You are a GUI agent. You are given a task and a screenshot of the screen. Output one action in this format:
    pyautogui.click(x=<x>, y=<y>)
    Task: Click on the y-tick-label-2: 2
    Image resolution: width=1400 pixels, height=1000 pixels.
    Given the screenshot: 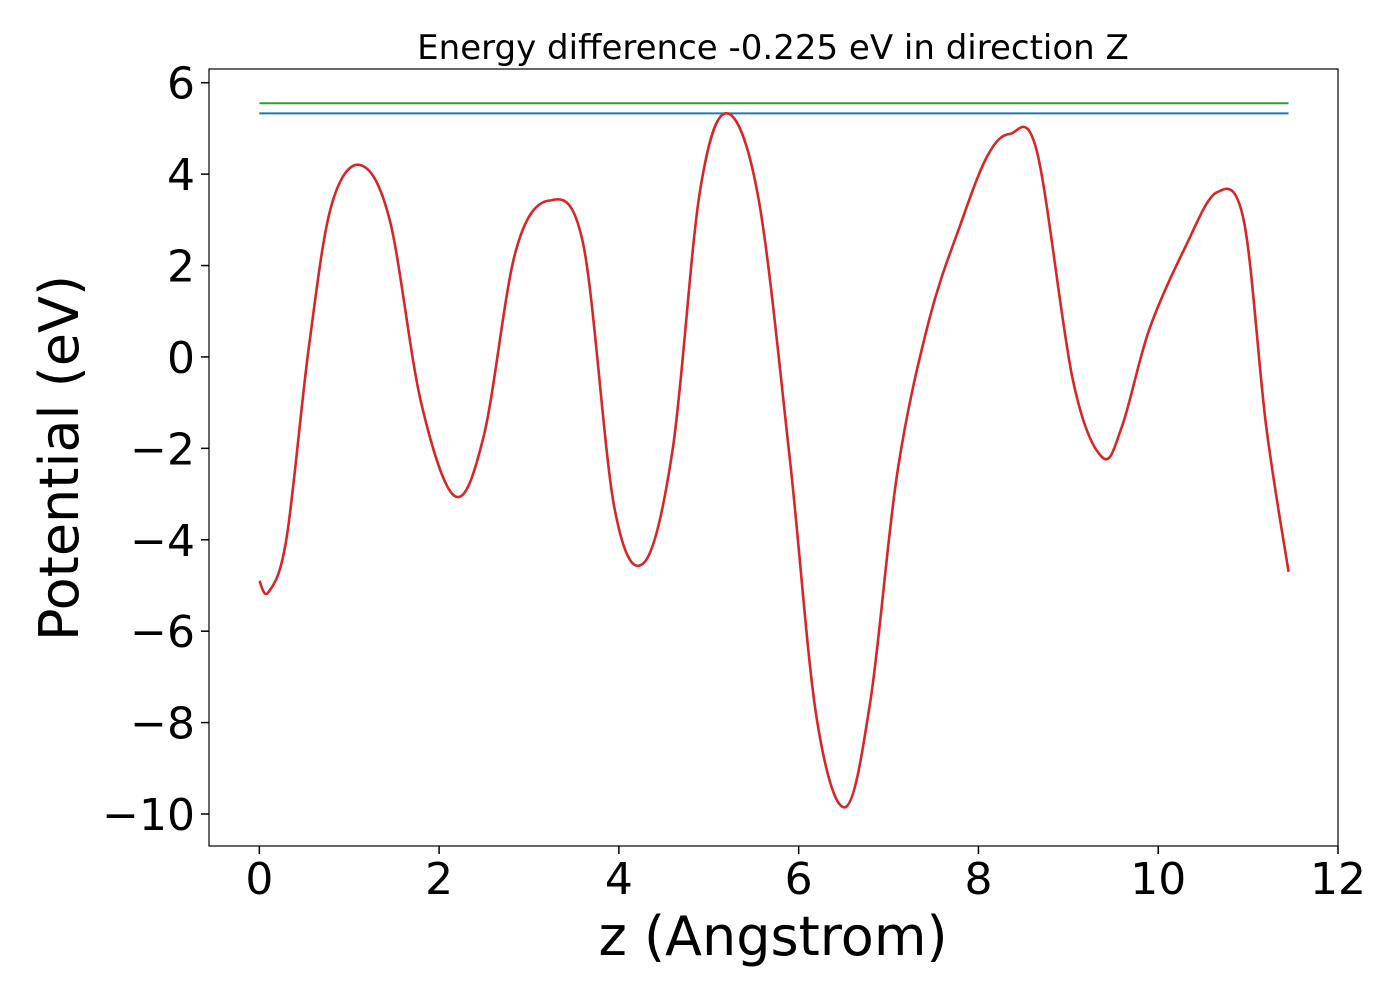 What is the action you would take?
    pyautogui.click(x=181, y=267)
    